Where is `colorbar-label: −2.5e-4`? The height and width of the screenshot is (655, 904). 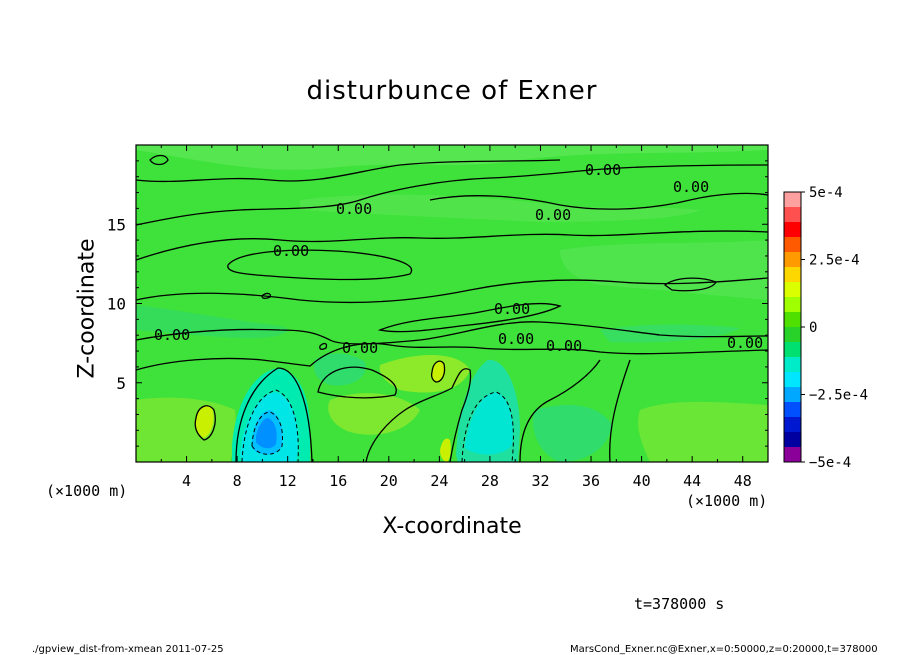
colorbar-label: −2.5e-4 is located at coordinates (838, 396).